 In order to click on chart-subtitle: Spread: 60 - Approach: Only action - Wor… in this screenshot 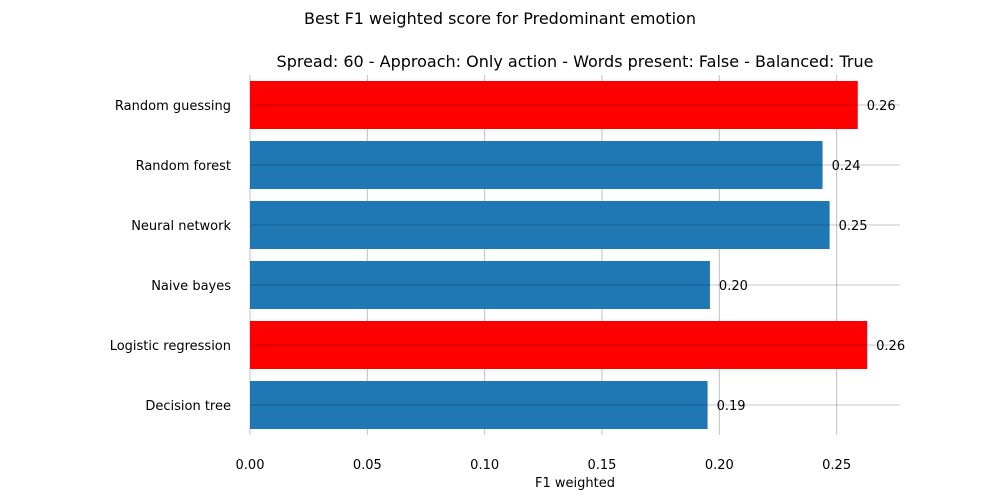, I will do `click(575, 61)`.